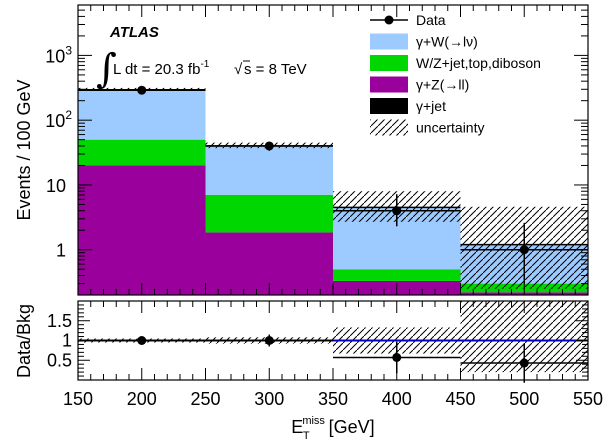 This screenshot has width=606, height=443. Describe the element at coordinates (142, 399) in the screenshot. I see `x-tick-label: 200` at that location.